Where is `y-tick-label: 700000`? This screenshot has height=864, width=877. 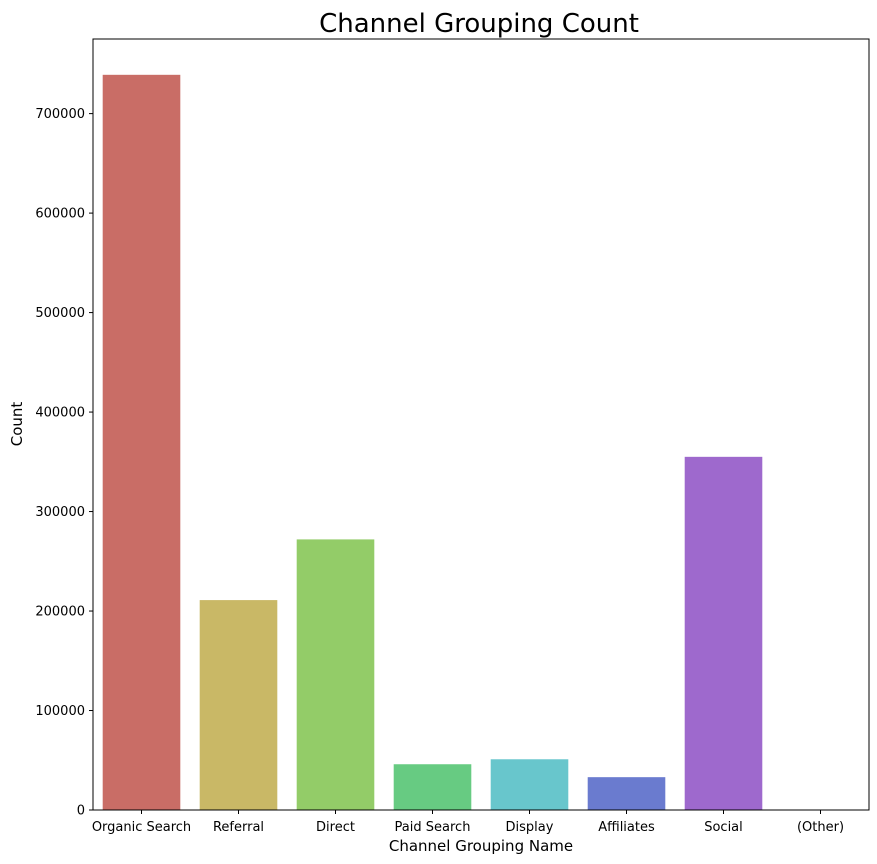
y-tick-label: 700000 is located at coordinates (60, 114).